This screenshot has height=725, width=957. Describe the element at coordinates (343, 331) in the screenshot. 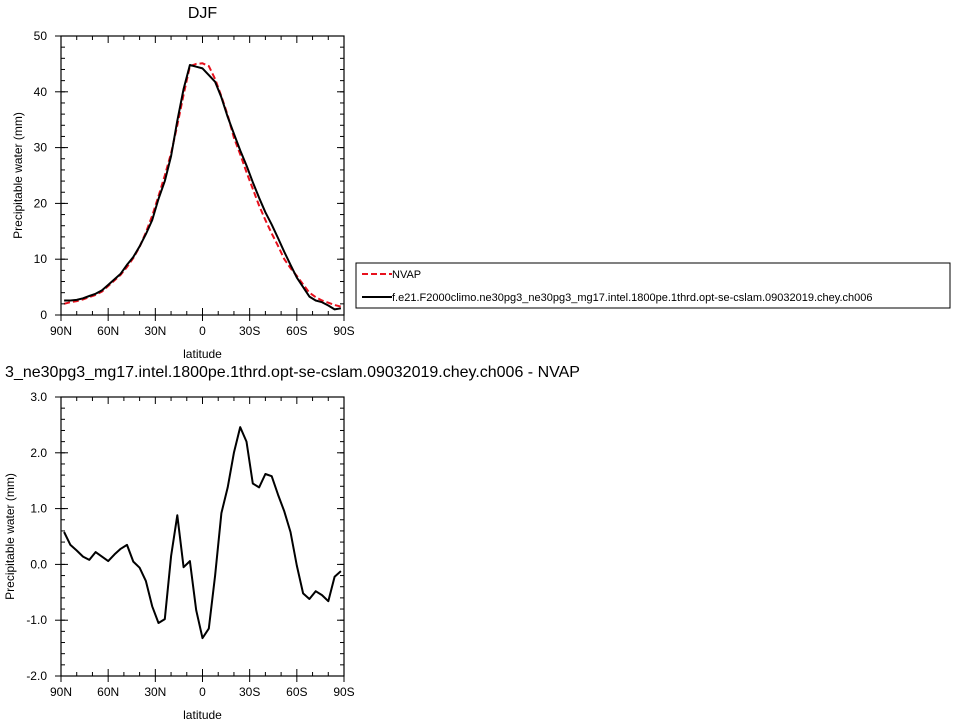

I see `top-x-tick-label: 90S` at that location.